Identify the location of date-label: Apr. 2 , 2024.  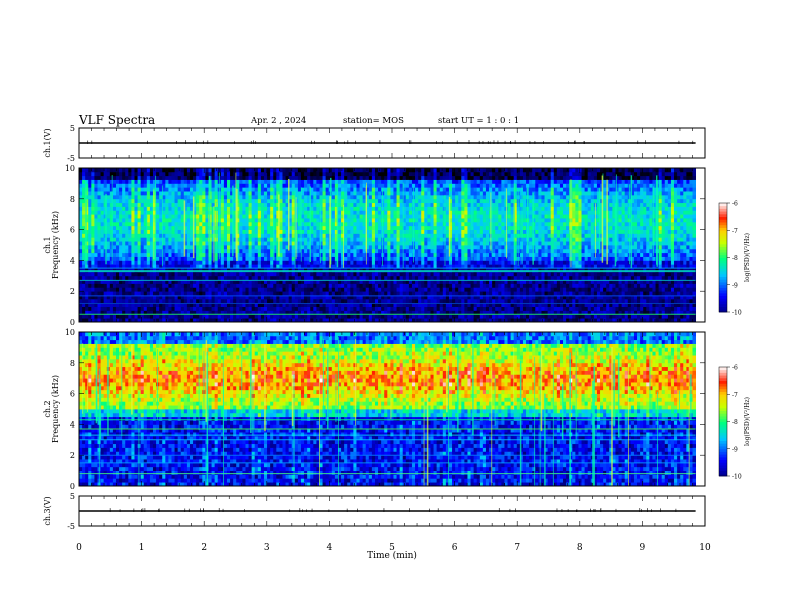
(279, 121).